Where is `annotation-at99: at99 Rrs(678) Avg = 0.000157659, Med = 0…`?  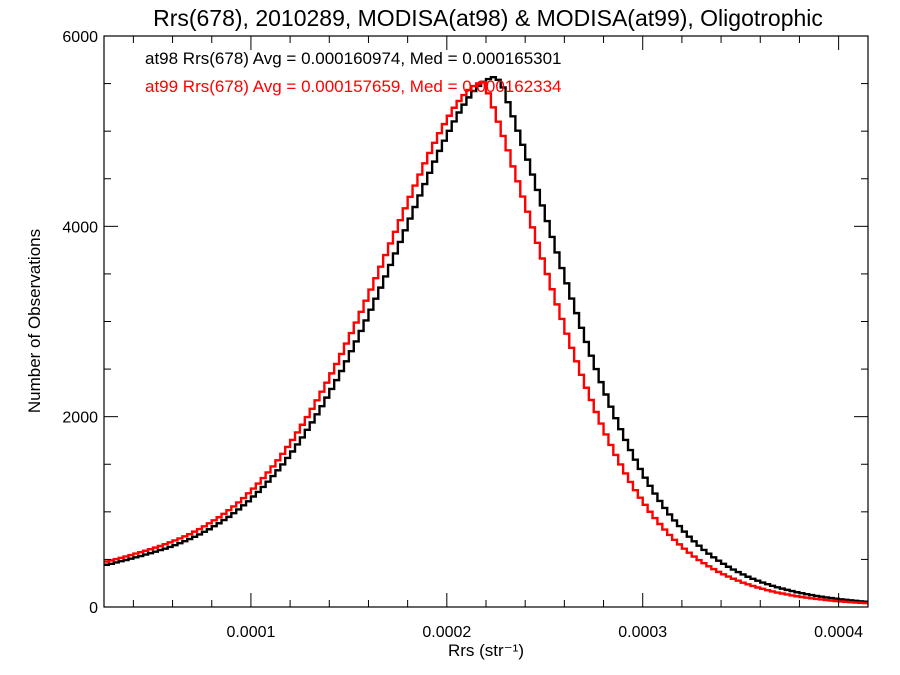 annotation-at99: at99 Rrs(678) Avg = 0.000157659, Med = 0… is located at coordinates (353, 86).